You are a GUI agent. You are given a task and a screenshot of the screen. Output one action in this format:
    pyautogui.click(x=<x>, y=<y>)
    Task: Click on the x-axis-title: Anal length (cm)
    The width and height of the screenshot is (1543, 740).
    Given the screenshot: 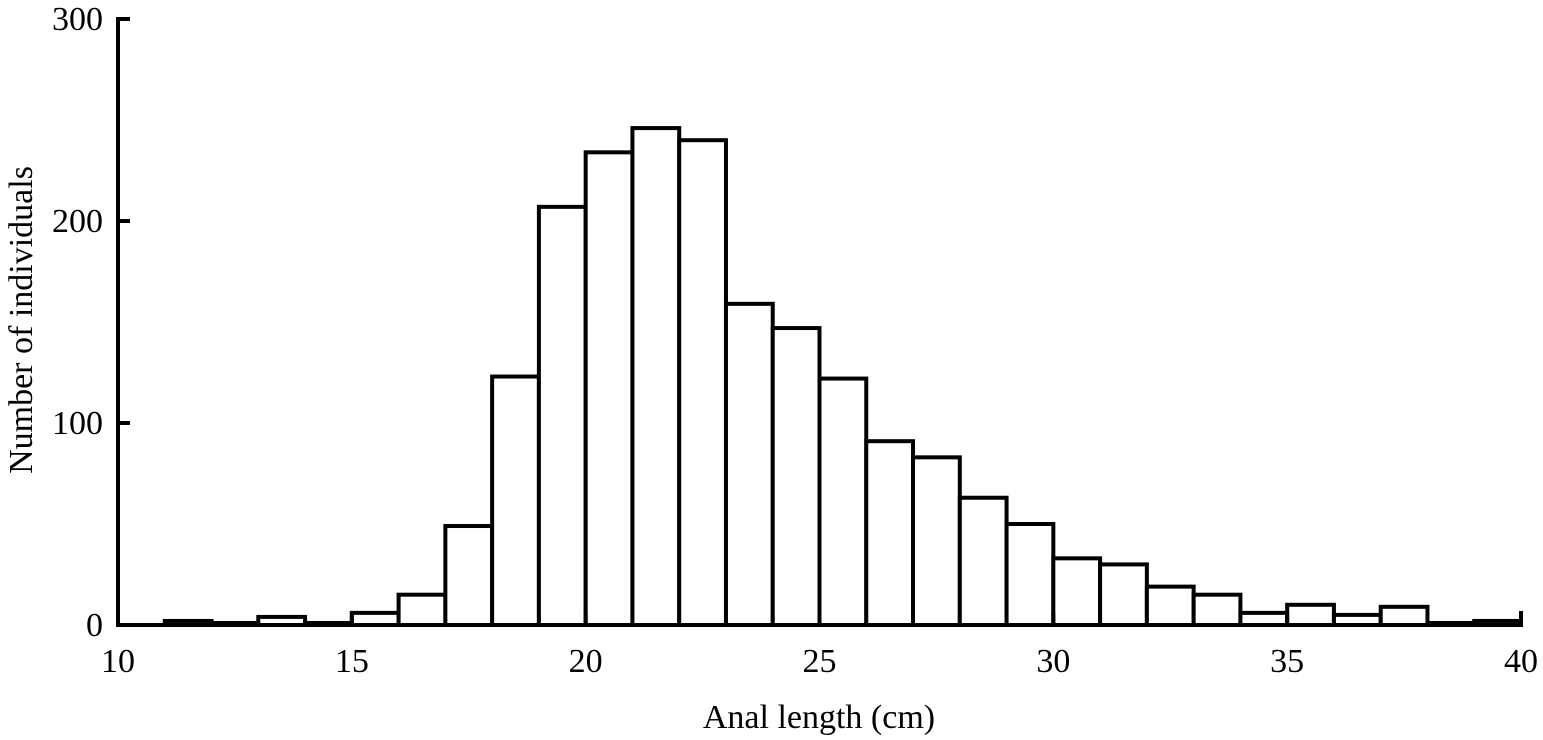 What is the action you would take?
    pyautogui.click(x=819, y=717)
    